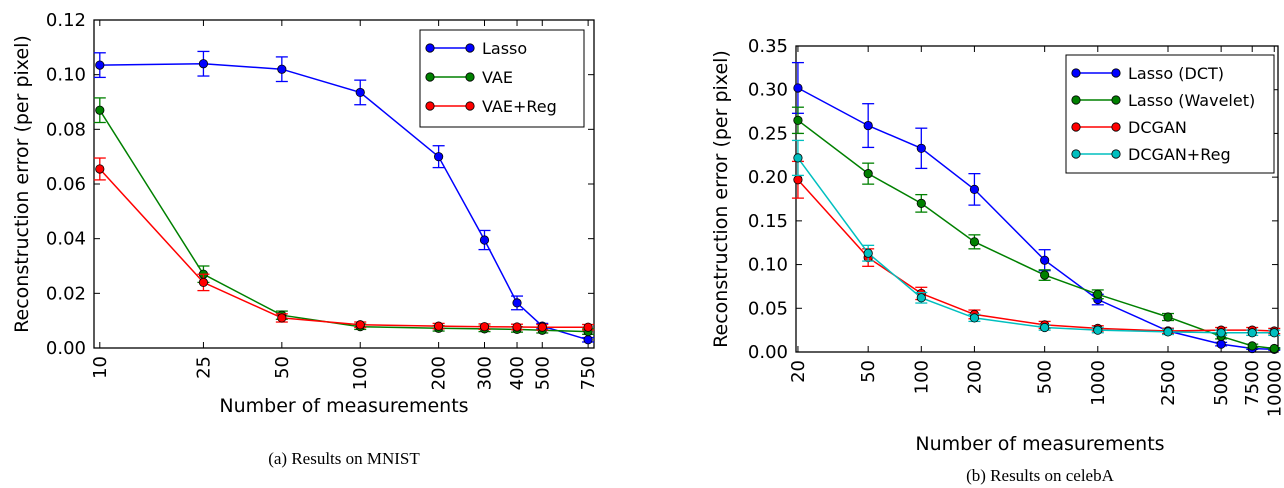  Describe the element at coordinates (517, 373) in the screenshot. I see `x-tick-label: 400` at that location.